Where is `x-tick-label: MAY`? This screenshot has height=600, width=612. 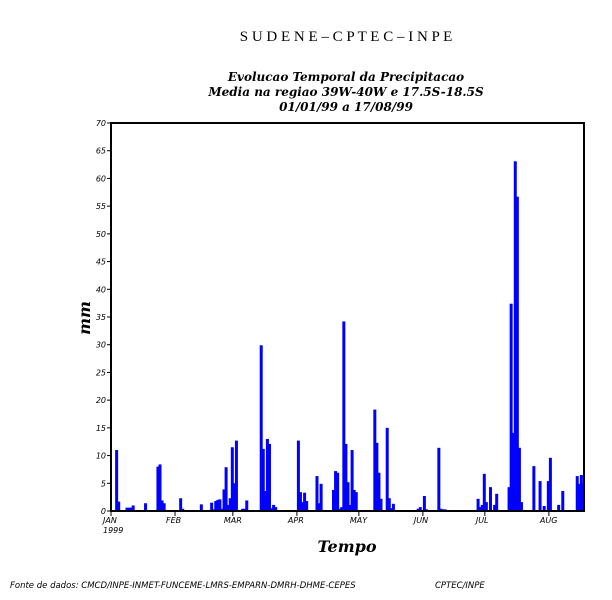 x-tick-label: MAY is located at coordinates (359, 520).